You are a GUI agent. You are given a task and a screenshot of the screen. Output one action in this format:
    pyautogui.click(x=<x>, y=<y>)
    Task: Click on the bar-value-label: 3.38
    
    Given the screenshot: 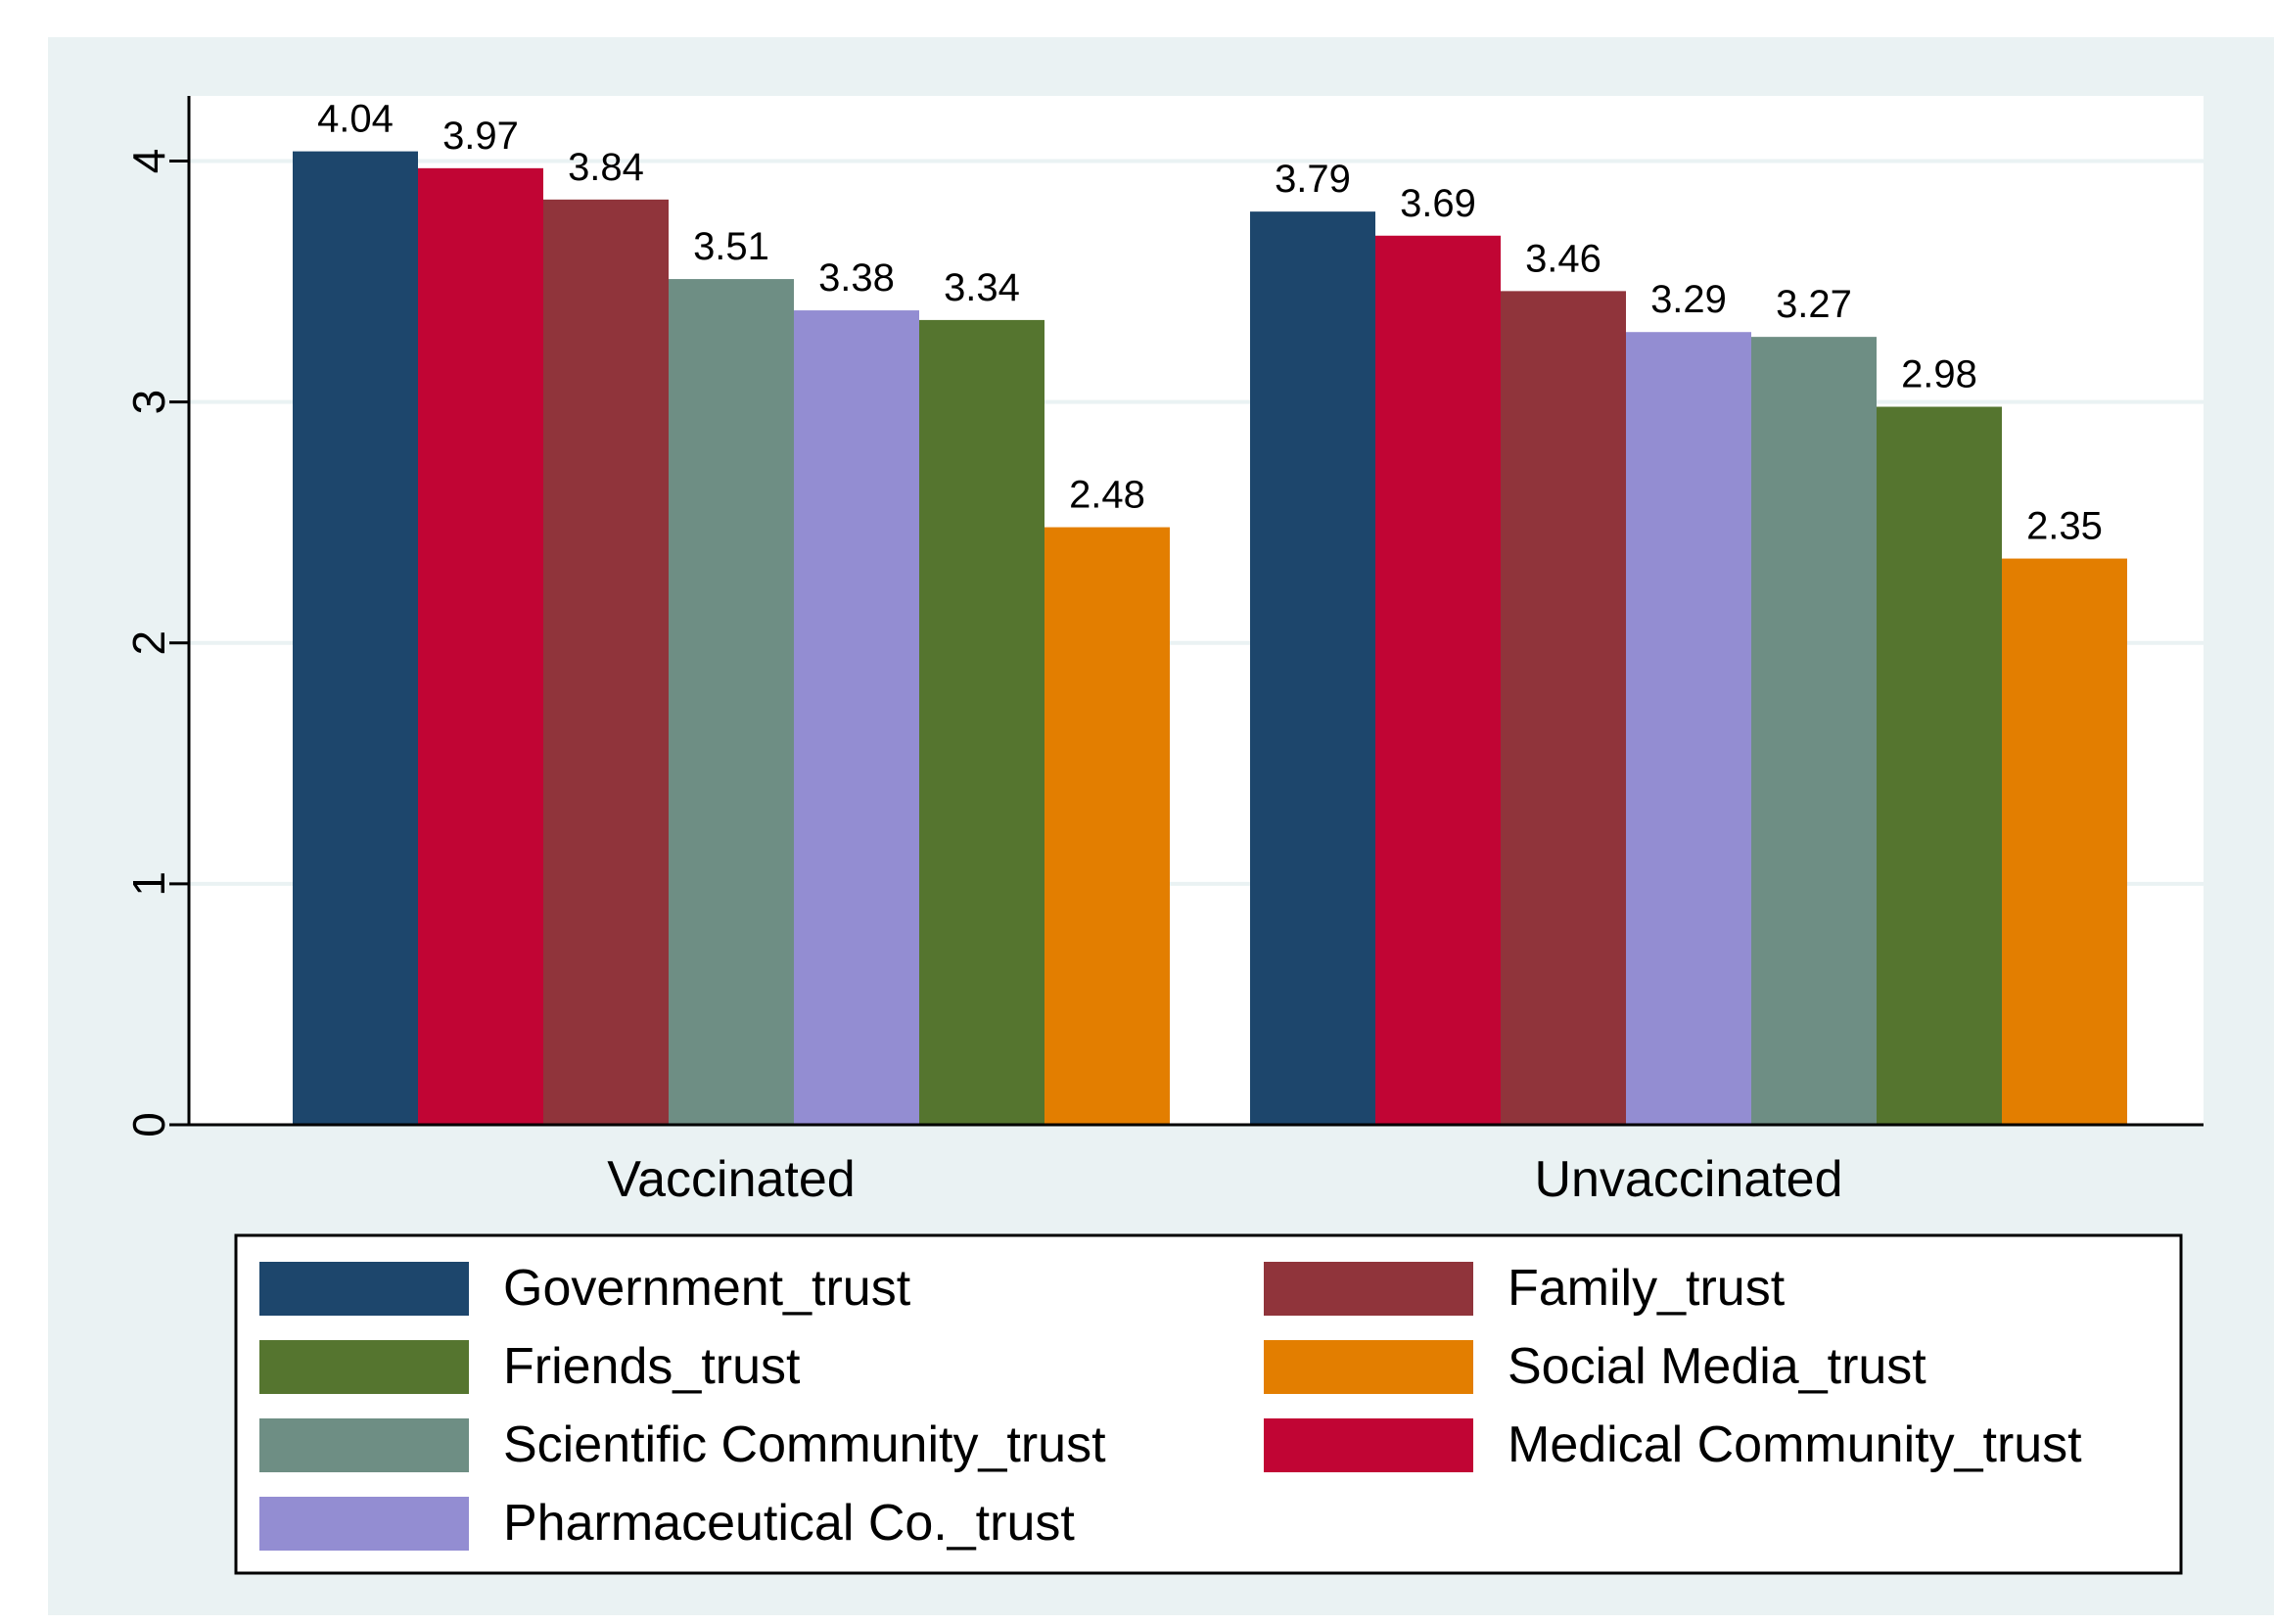 What is the action you would take?
    pyautogui.click(x=856, y=278)
    